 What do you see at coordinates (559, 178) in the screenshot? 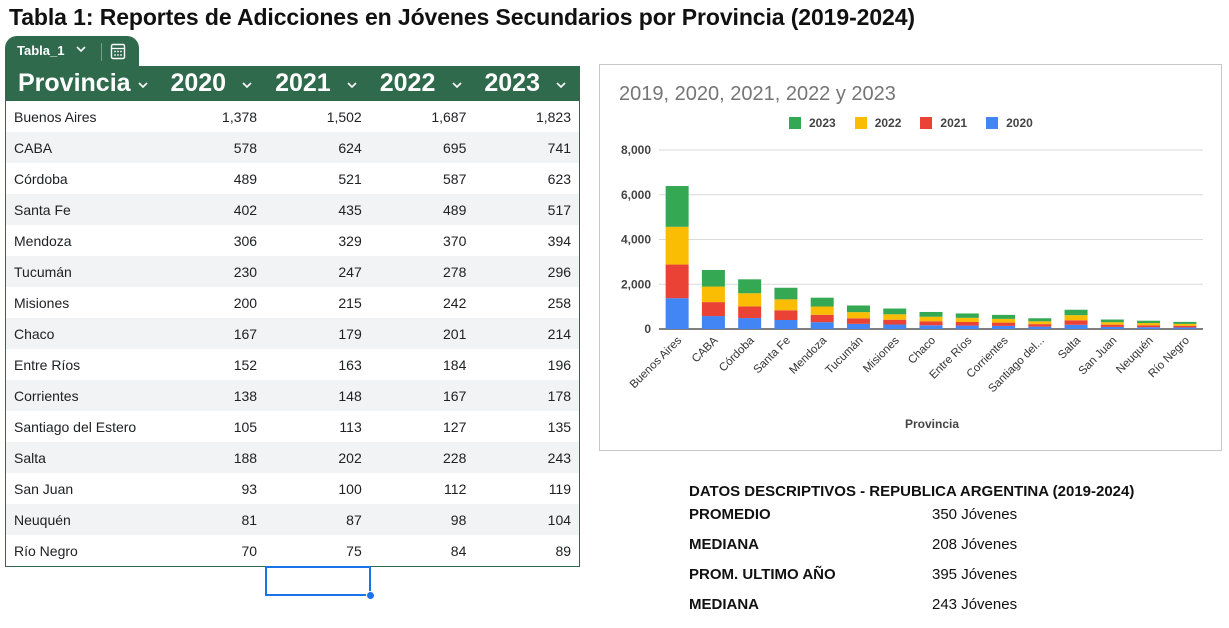
I see `cell-2023: 623` at bounding box center [559, 178].